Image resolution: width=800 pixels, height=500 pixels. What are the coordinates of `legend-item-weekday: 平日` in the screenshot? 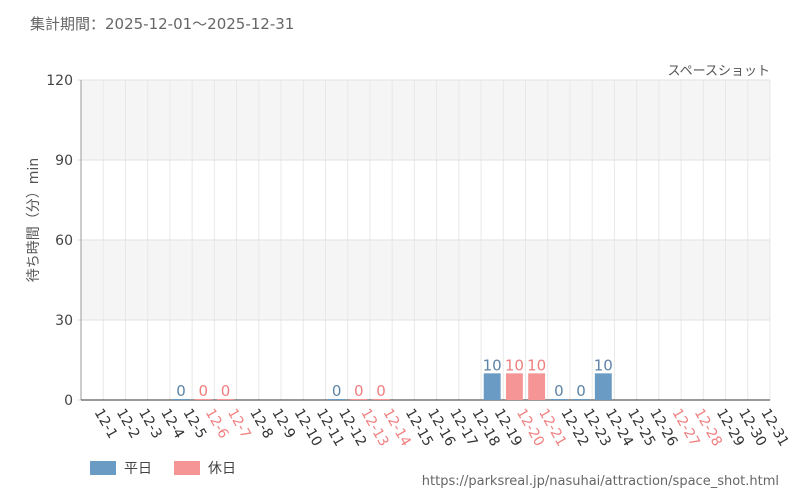 It's located at (121, 468).